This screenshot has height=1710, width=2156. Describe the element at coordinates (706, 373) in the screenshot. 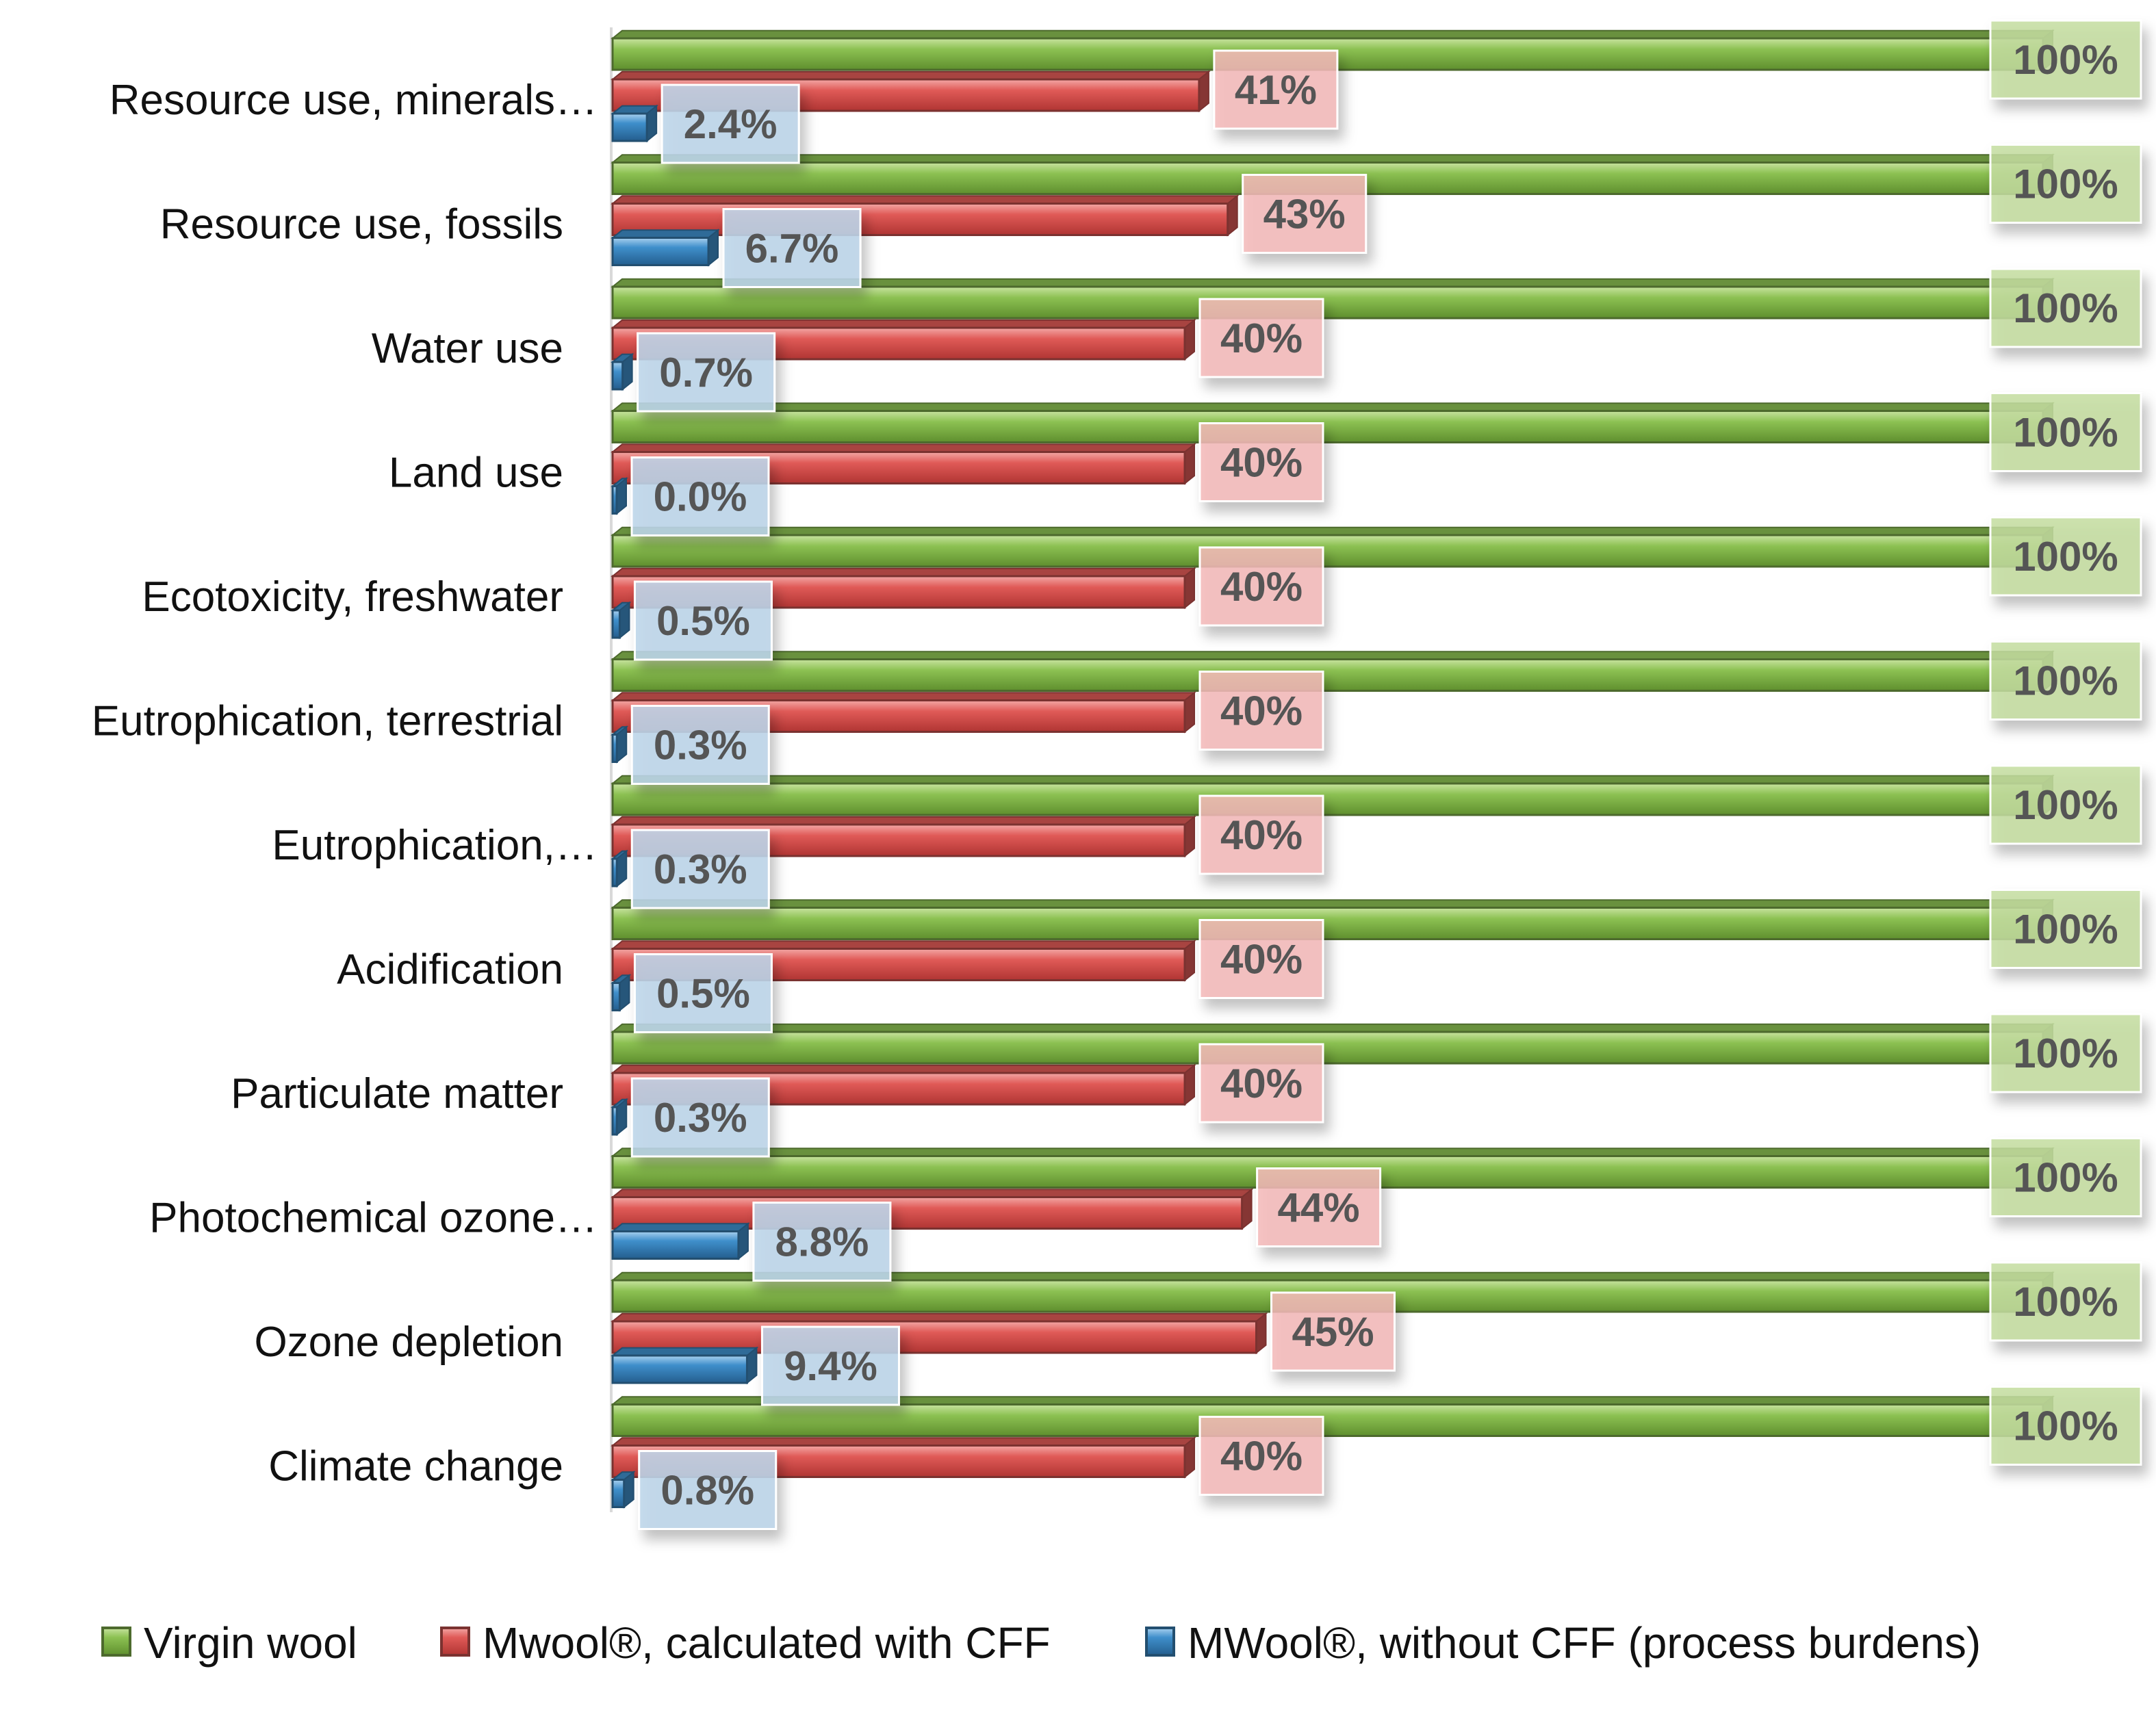

I see `data-label-mwool-no-cff: 0.7%` at that location.